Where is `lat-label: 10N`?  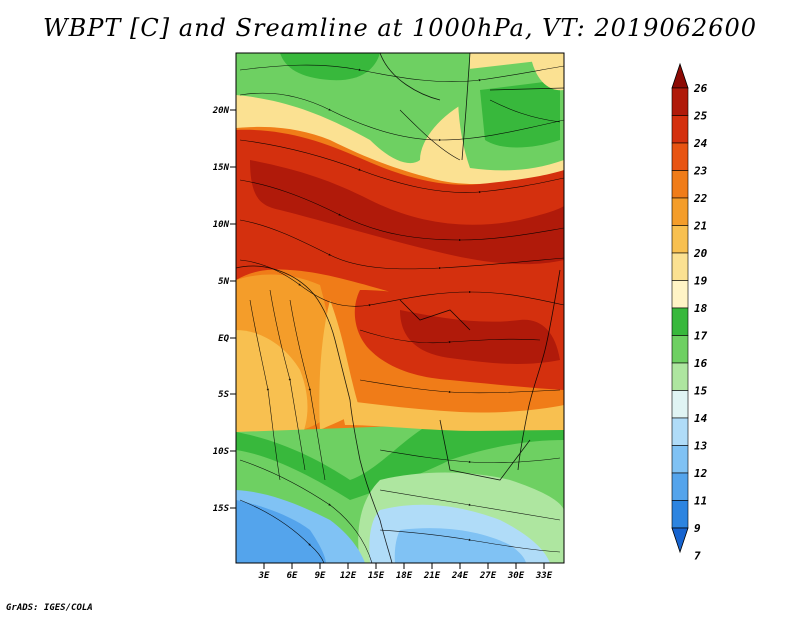 lat-label: 10N is located at coordinates (221, 225).